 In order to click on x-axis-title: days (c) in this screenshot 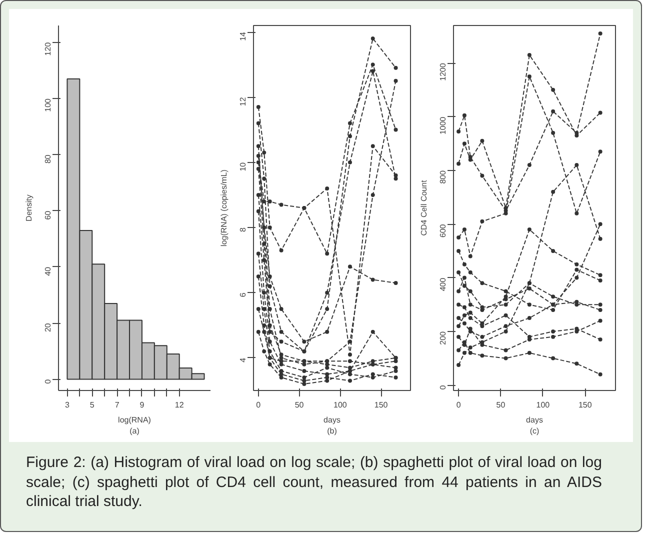, I will do `click(534, 426)`.